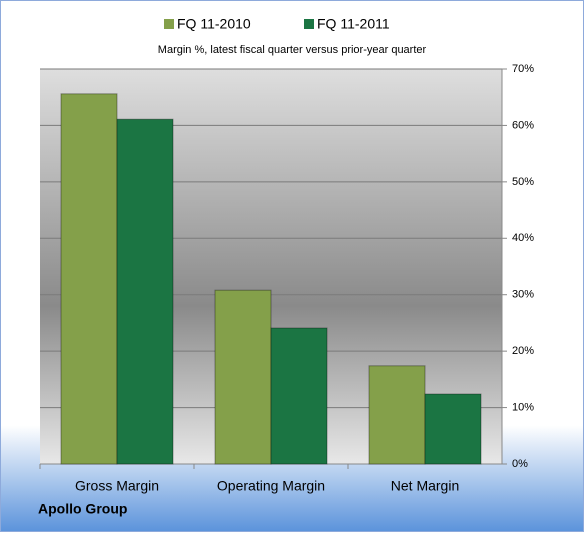 This screenshot has height=537, width=584. Describe the element at coordinates (523, 238) in the screenshot. I see `y-tick-label: 40%` at that location.